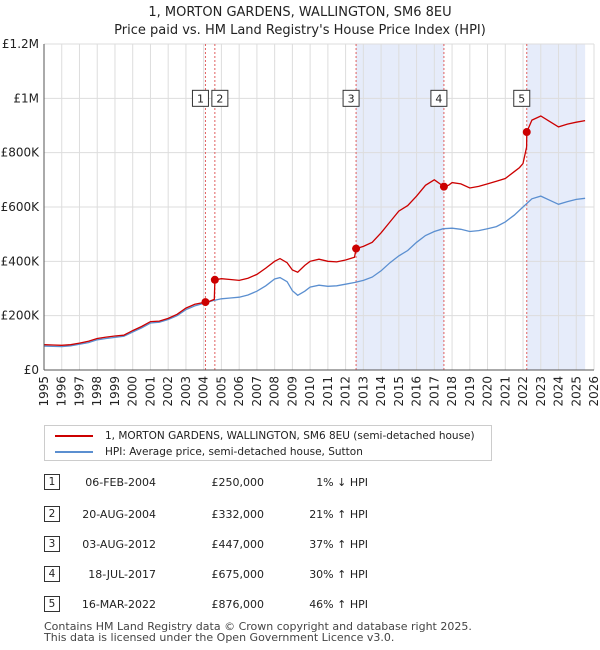  I want to click on sale-hpi-diff: 30% ↑ HPI, so click(338, 574).